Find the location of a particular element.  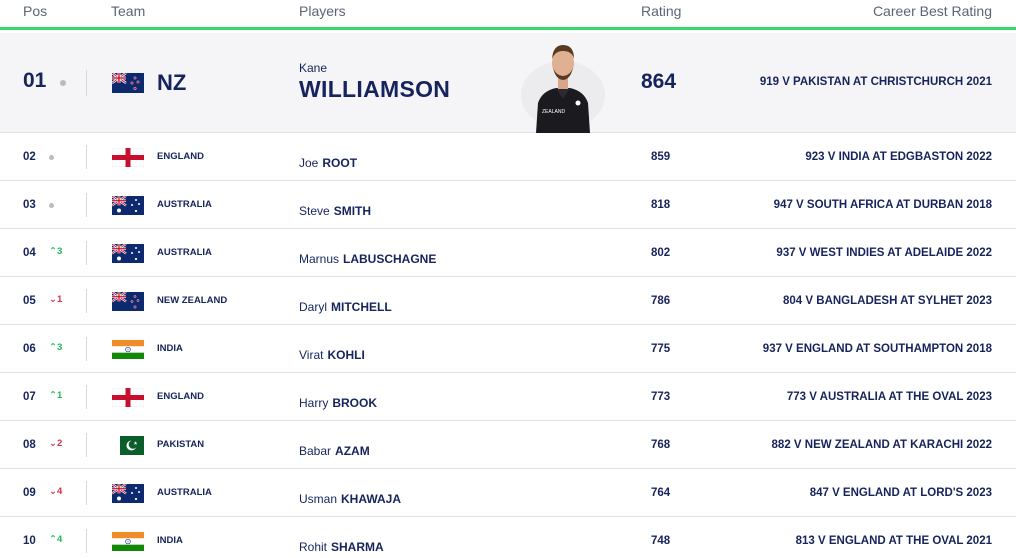

rank-position: 03 is located at coordinates (29, 205).